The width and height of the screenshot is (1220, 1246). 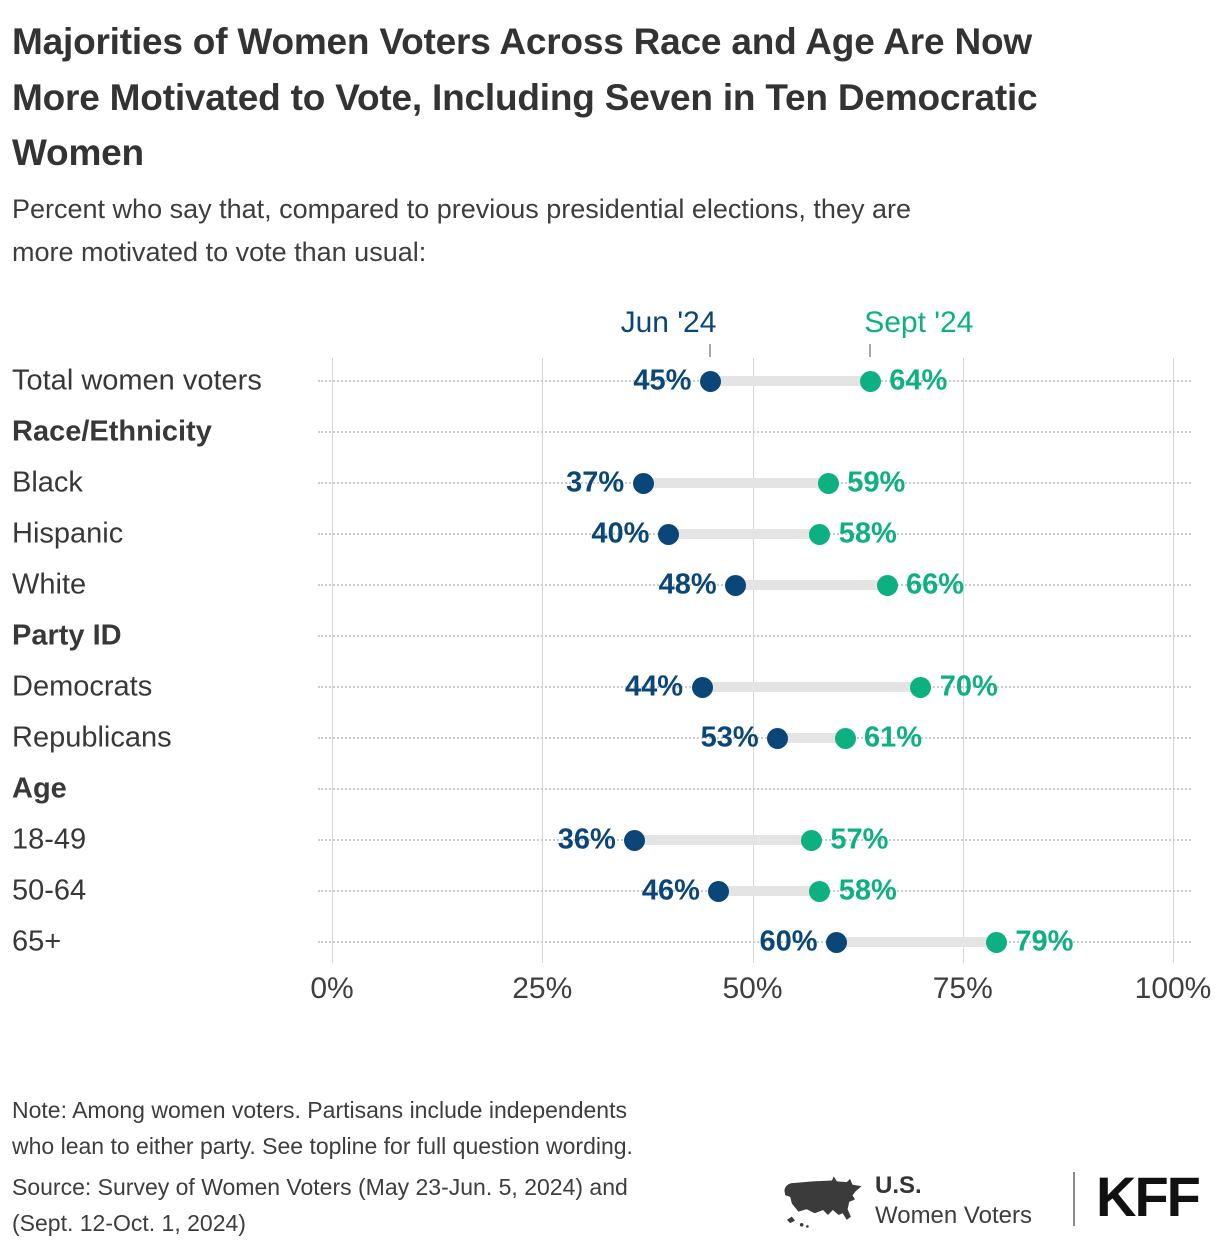 I want to click on jun-value-label: 45%, so click(x=662, y=380).